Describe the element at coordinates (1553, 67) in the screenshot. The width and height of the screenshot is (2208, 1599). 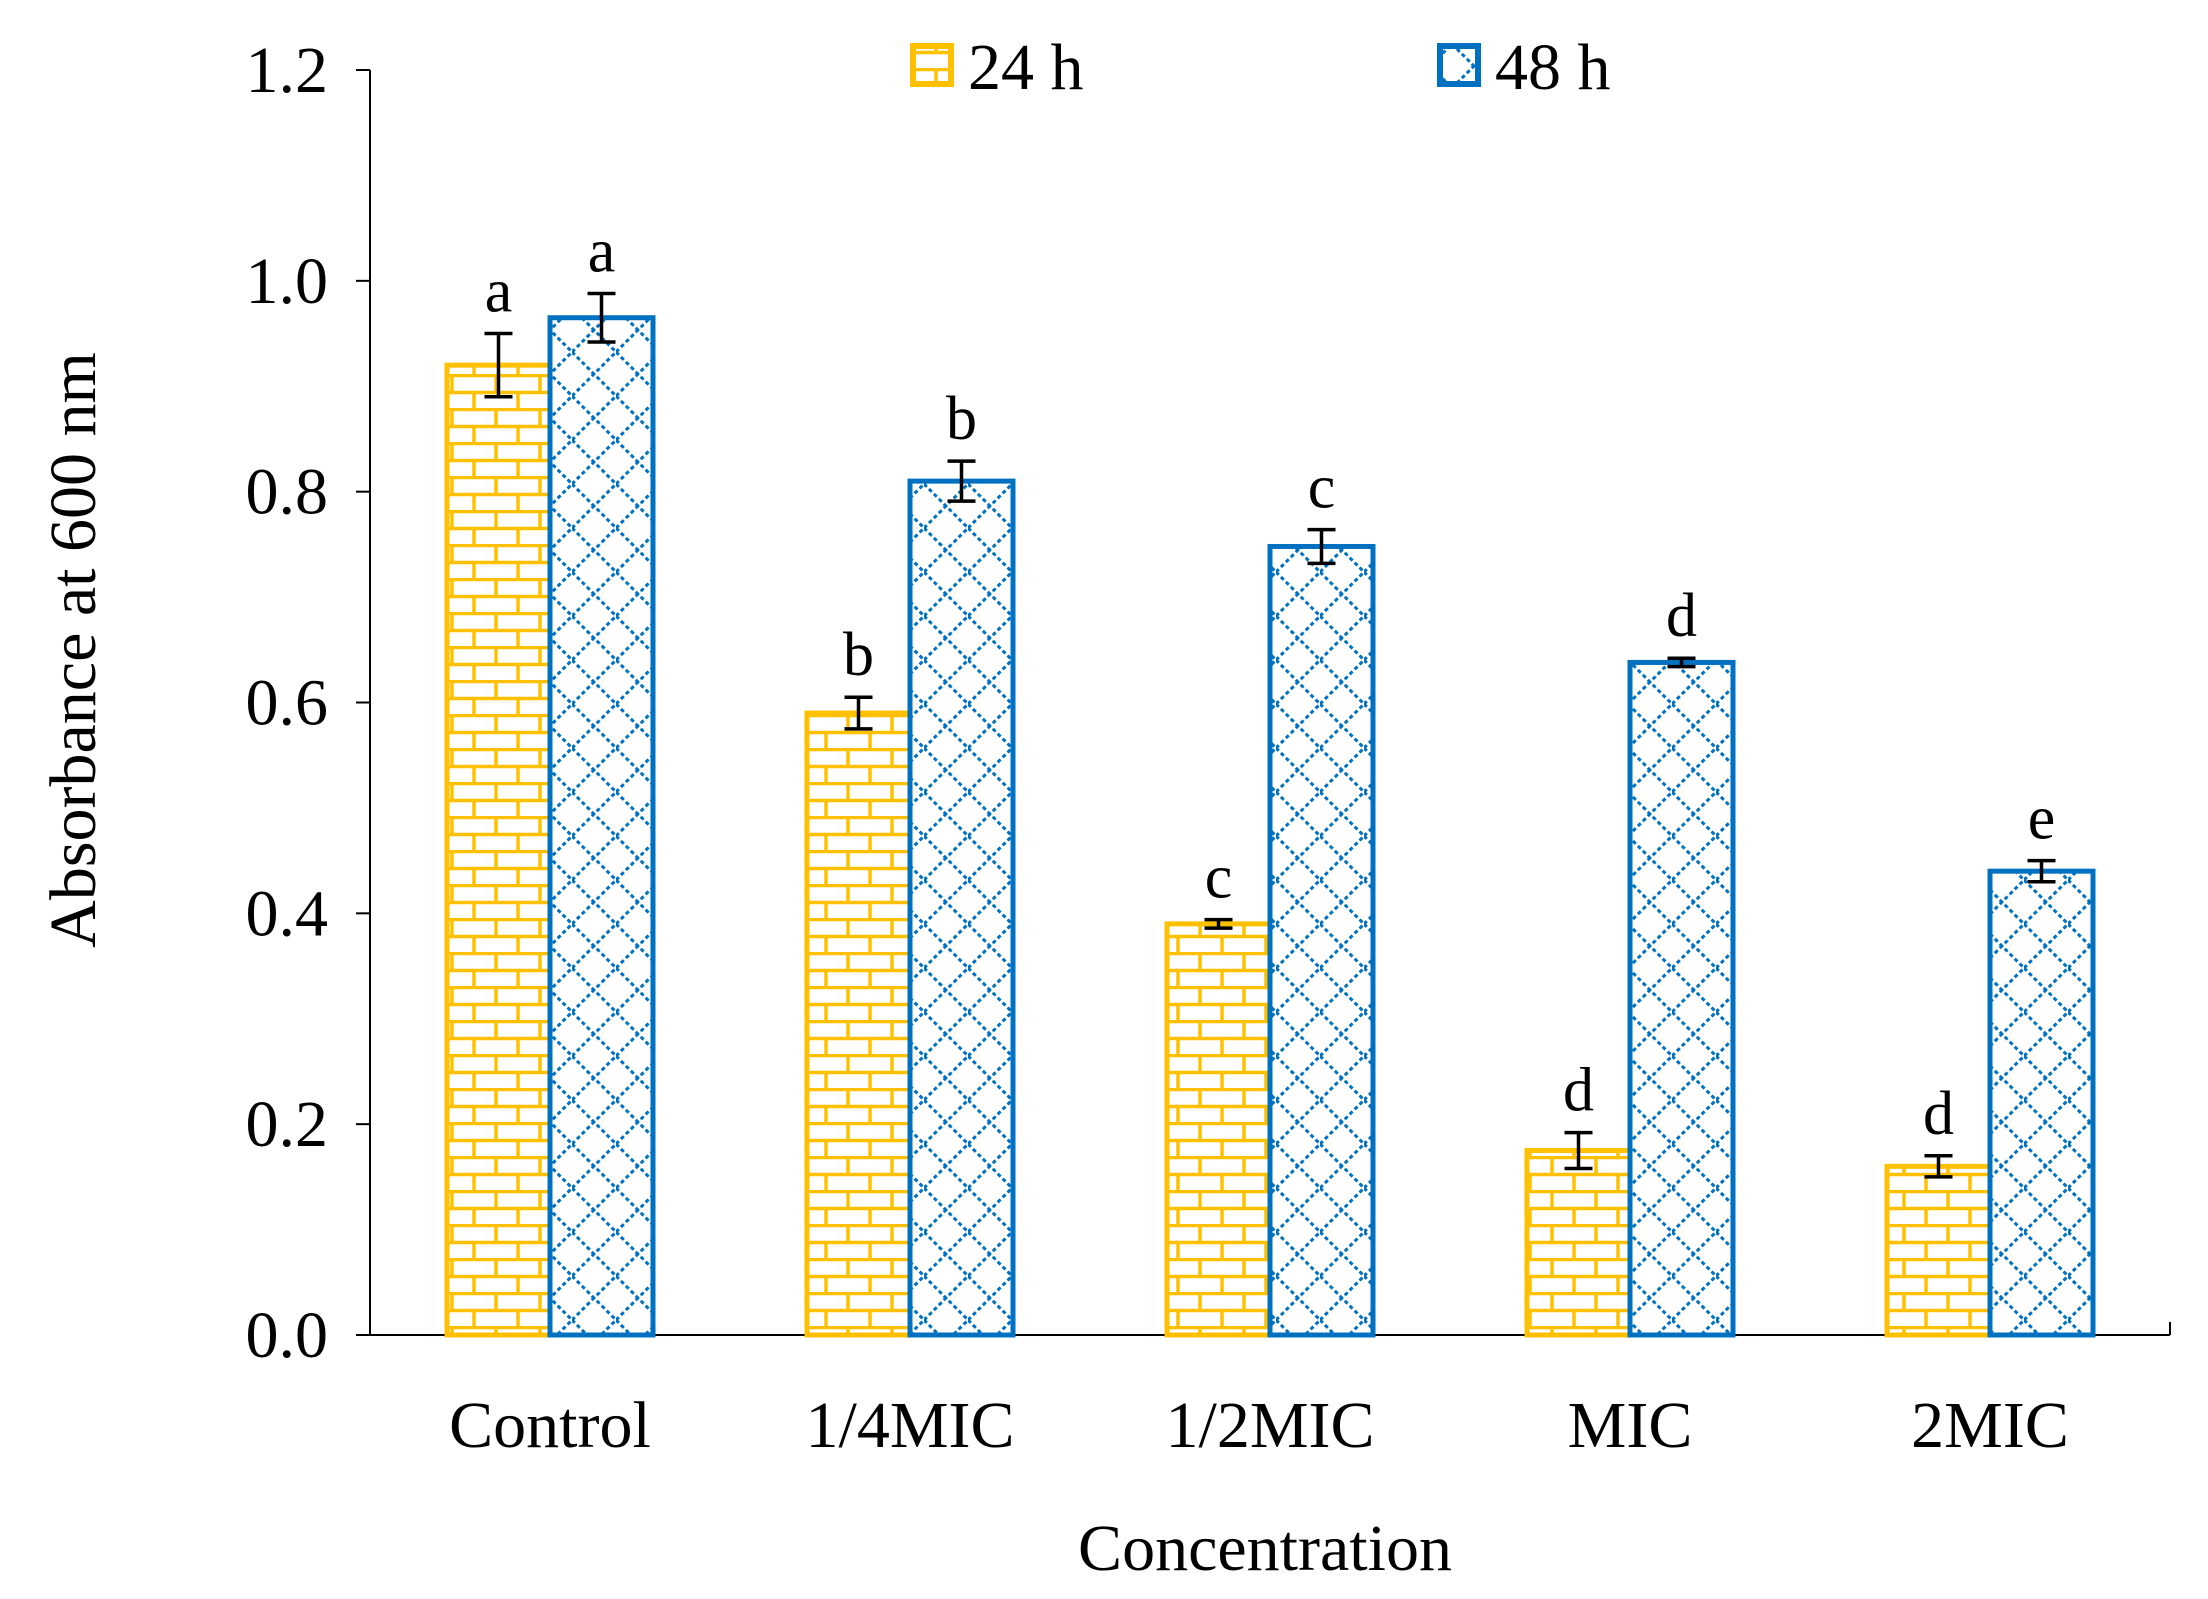
I see `legend-label-48h: 48 h` at that location.